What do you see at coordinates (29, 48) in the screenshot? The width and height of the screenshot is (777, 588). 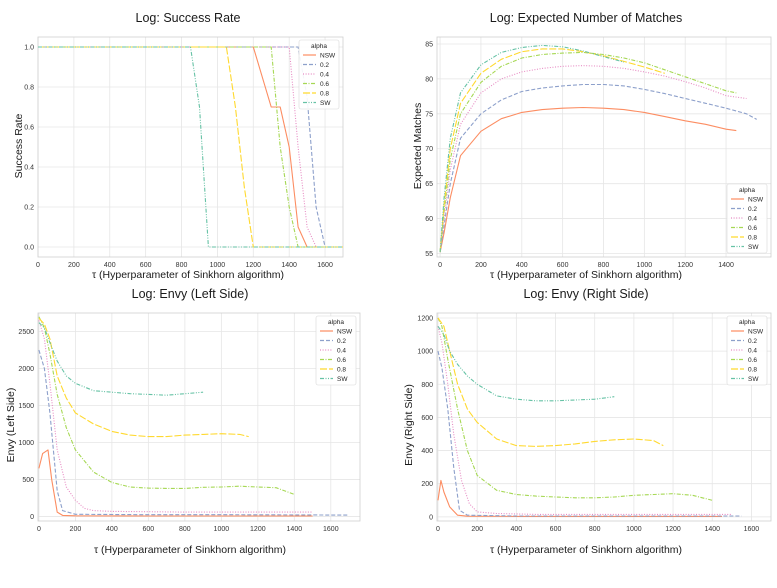 I see `y-tick-label: 1.0` at bounding box center [29, 48].